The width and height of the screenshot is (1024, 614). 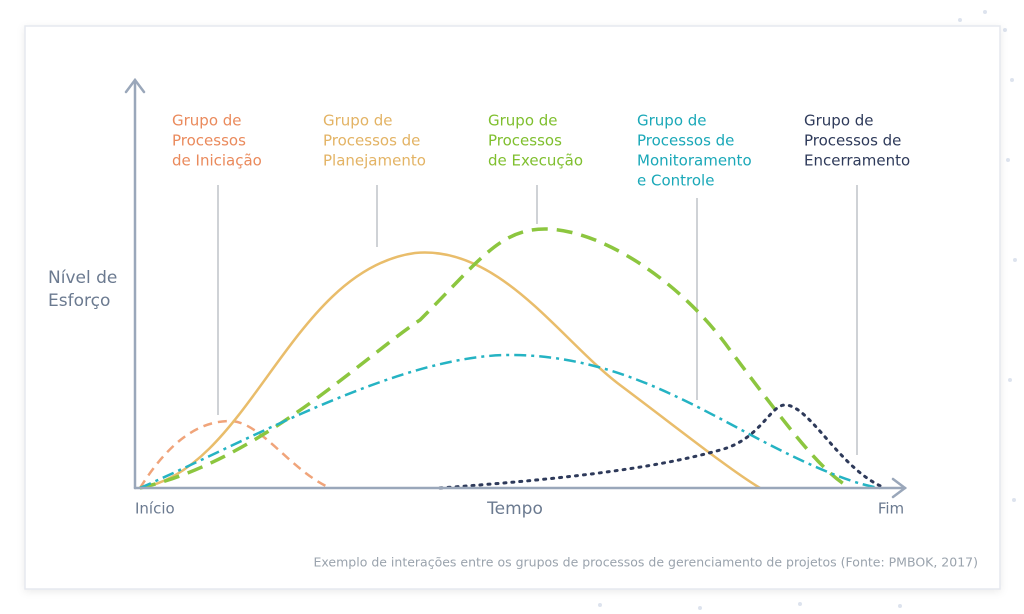 I want to click on curve-encerramento, so click(x=662, y=446).